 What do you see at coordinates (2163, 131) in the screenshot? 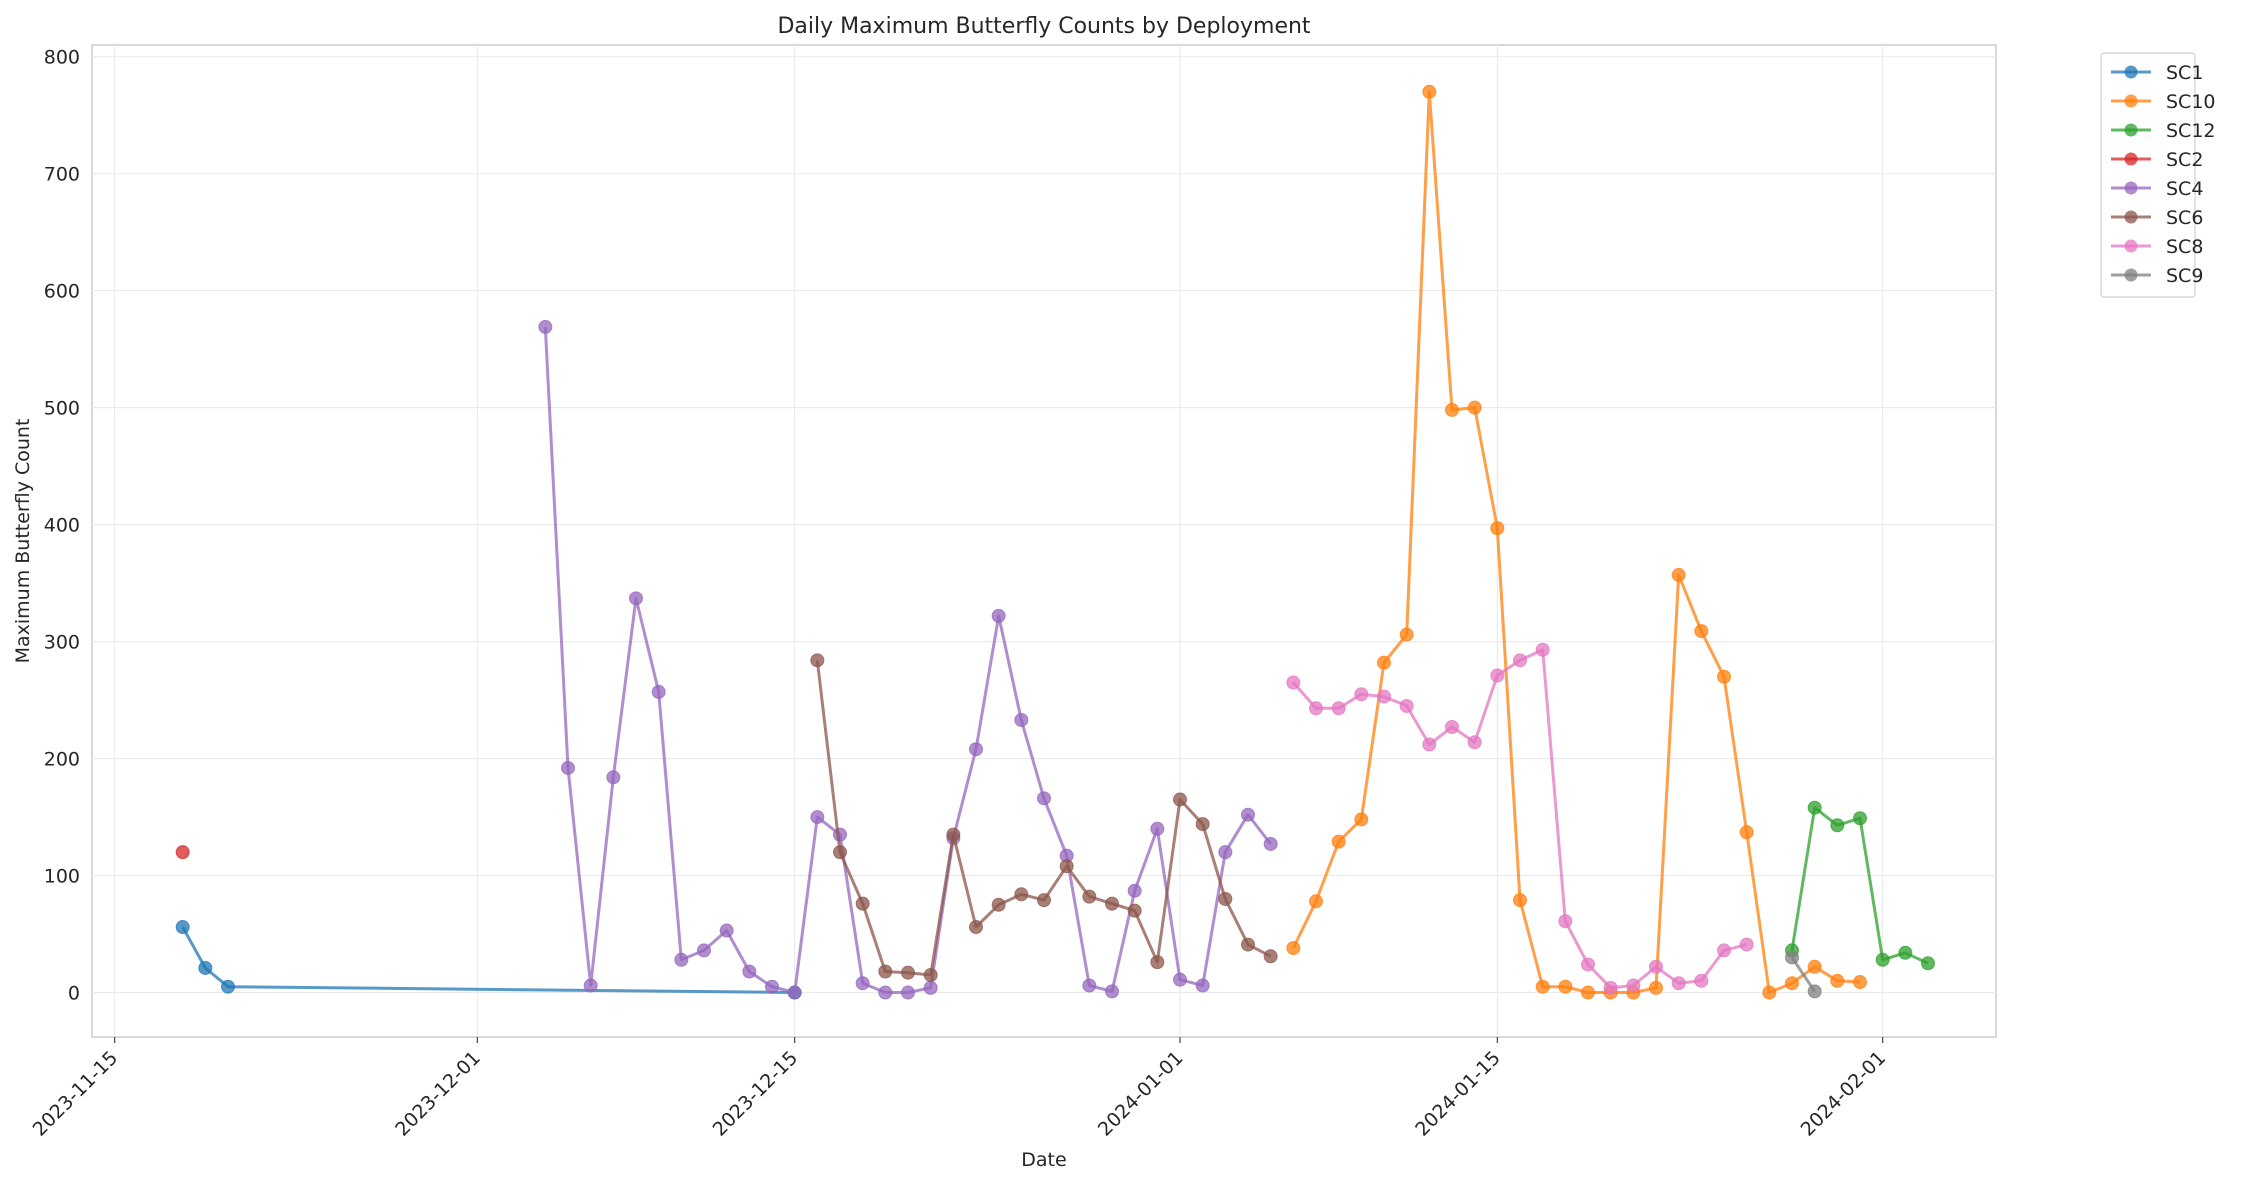
I see `legend-item: SC12` at bounding box center [2163, 131].